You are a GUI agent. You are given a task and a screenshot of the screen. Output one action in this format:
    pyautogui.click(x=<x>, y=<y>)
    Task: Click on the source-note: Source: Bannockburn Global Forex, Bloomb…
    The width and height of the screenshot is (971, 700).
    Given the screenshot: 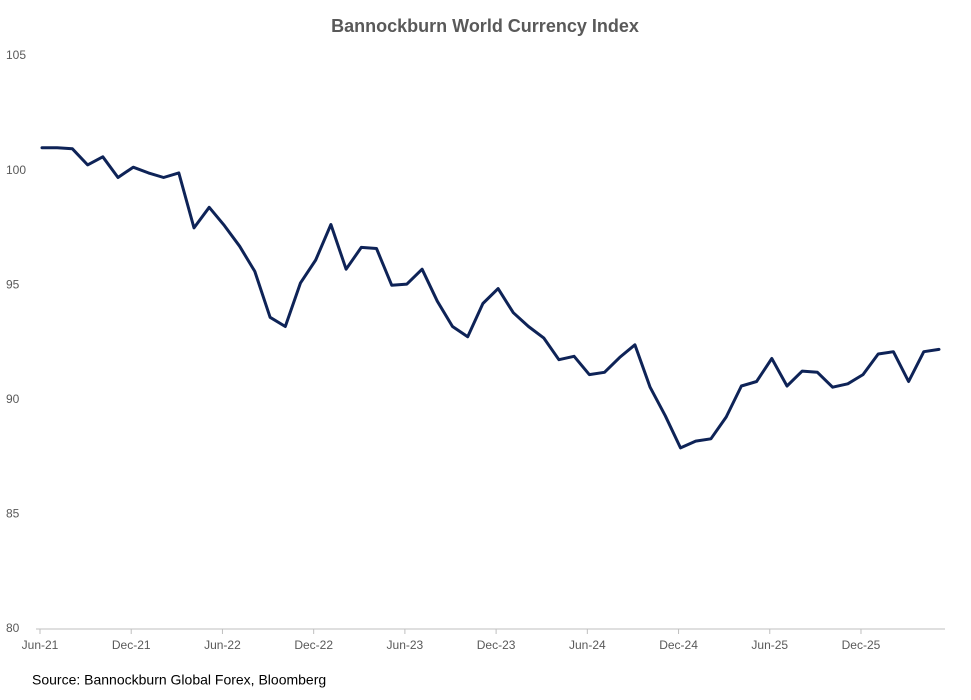 What is the action you would take?
    pyautogui.click(x=179, y=680)
    